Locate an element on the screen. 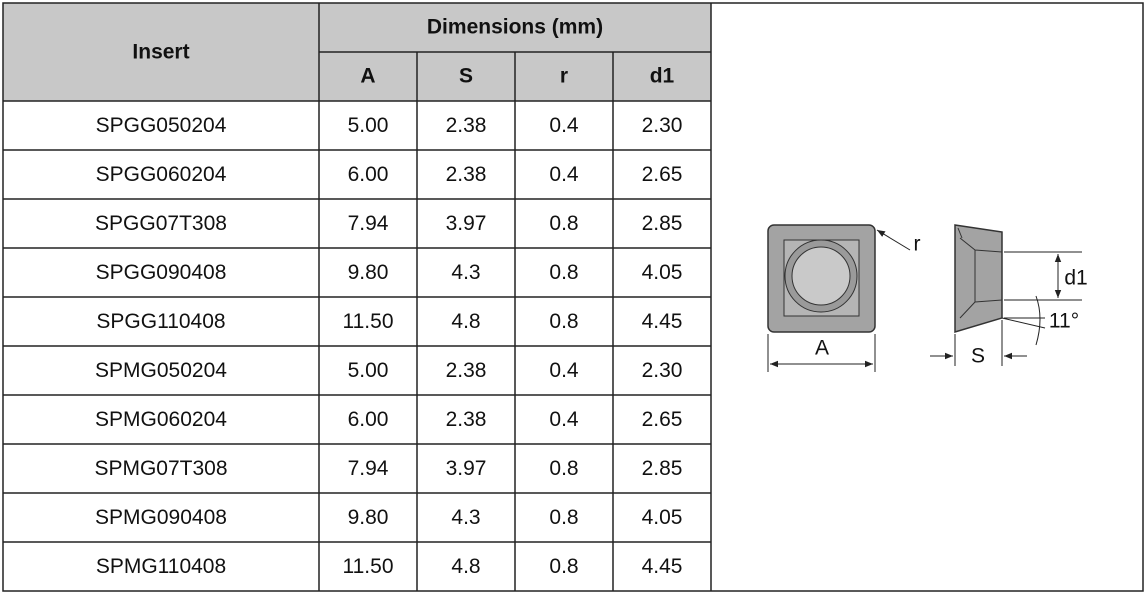 Image resolution: width=1148 pixels, height=595 pixels. label-r: r is located at coordinates (917, 244).